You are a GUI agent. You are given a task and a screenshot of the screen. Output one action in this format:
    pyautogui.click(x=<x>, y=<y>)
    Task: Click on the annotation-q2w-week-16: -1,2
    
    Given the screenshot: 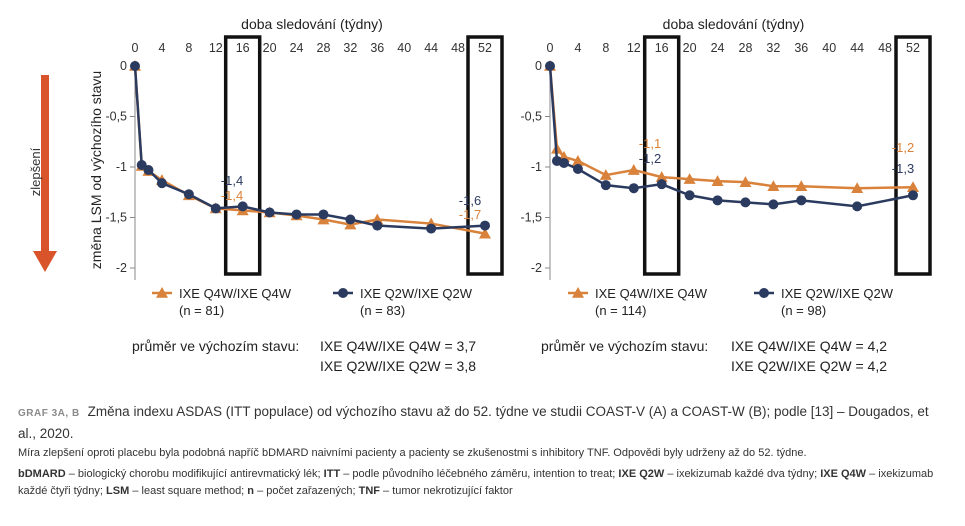 What is the action you would take?
    pyautogui.click(x=650, y=158)
    